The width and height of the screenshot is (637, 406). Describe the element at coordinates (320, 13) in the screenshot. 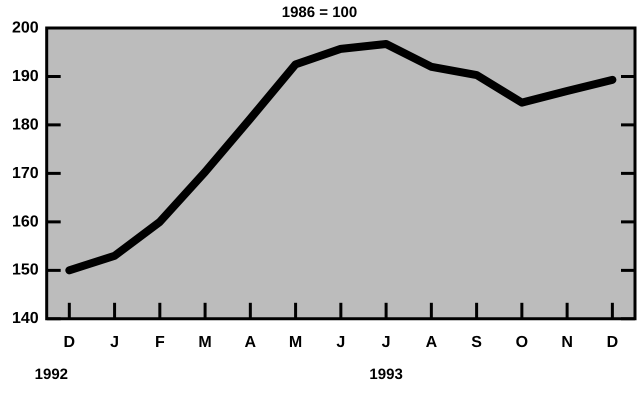

I see `chart-title: 1986 = 100` at that location.